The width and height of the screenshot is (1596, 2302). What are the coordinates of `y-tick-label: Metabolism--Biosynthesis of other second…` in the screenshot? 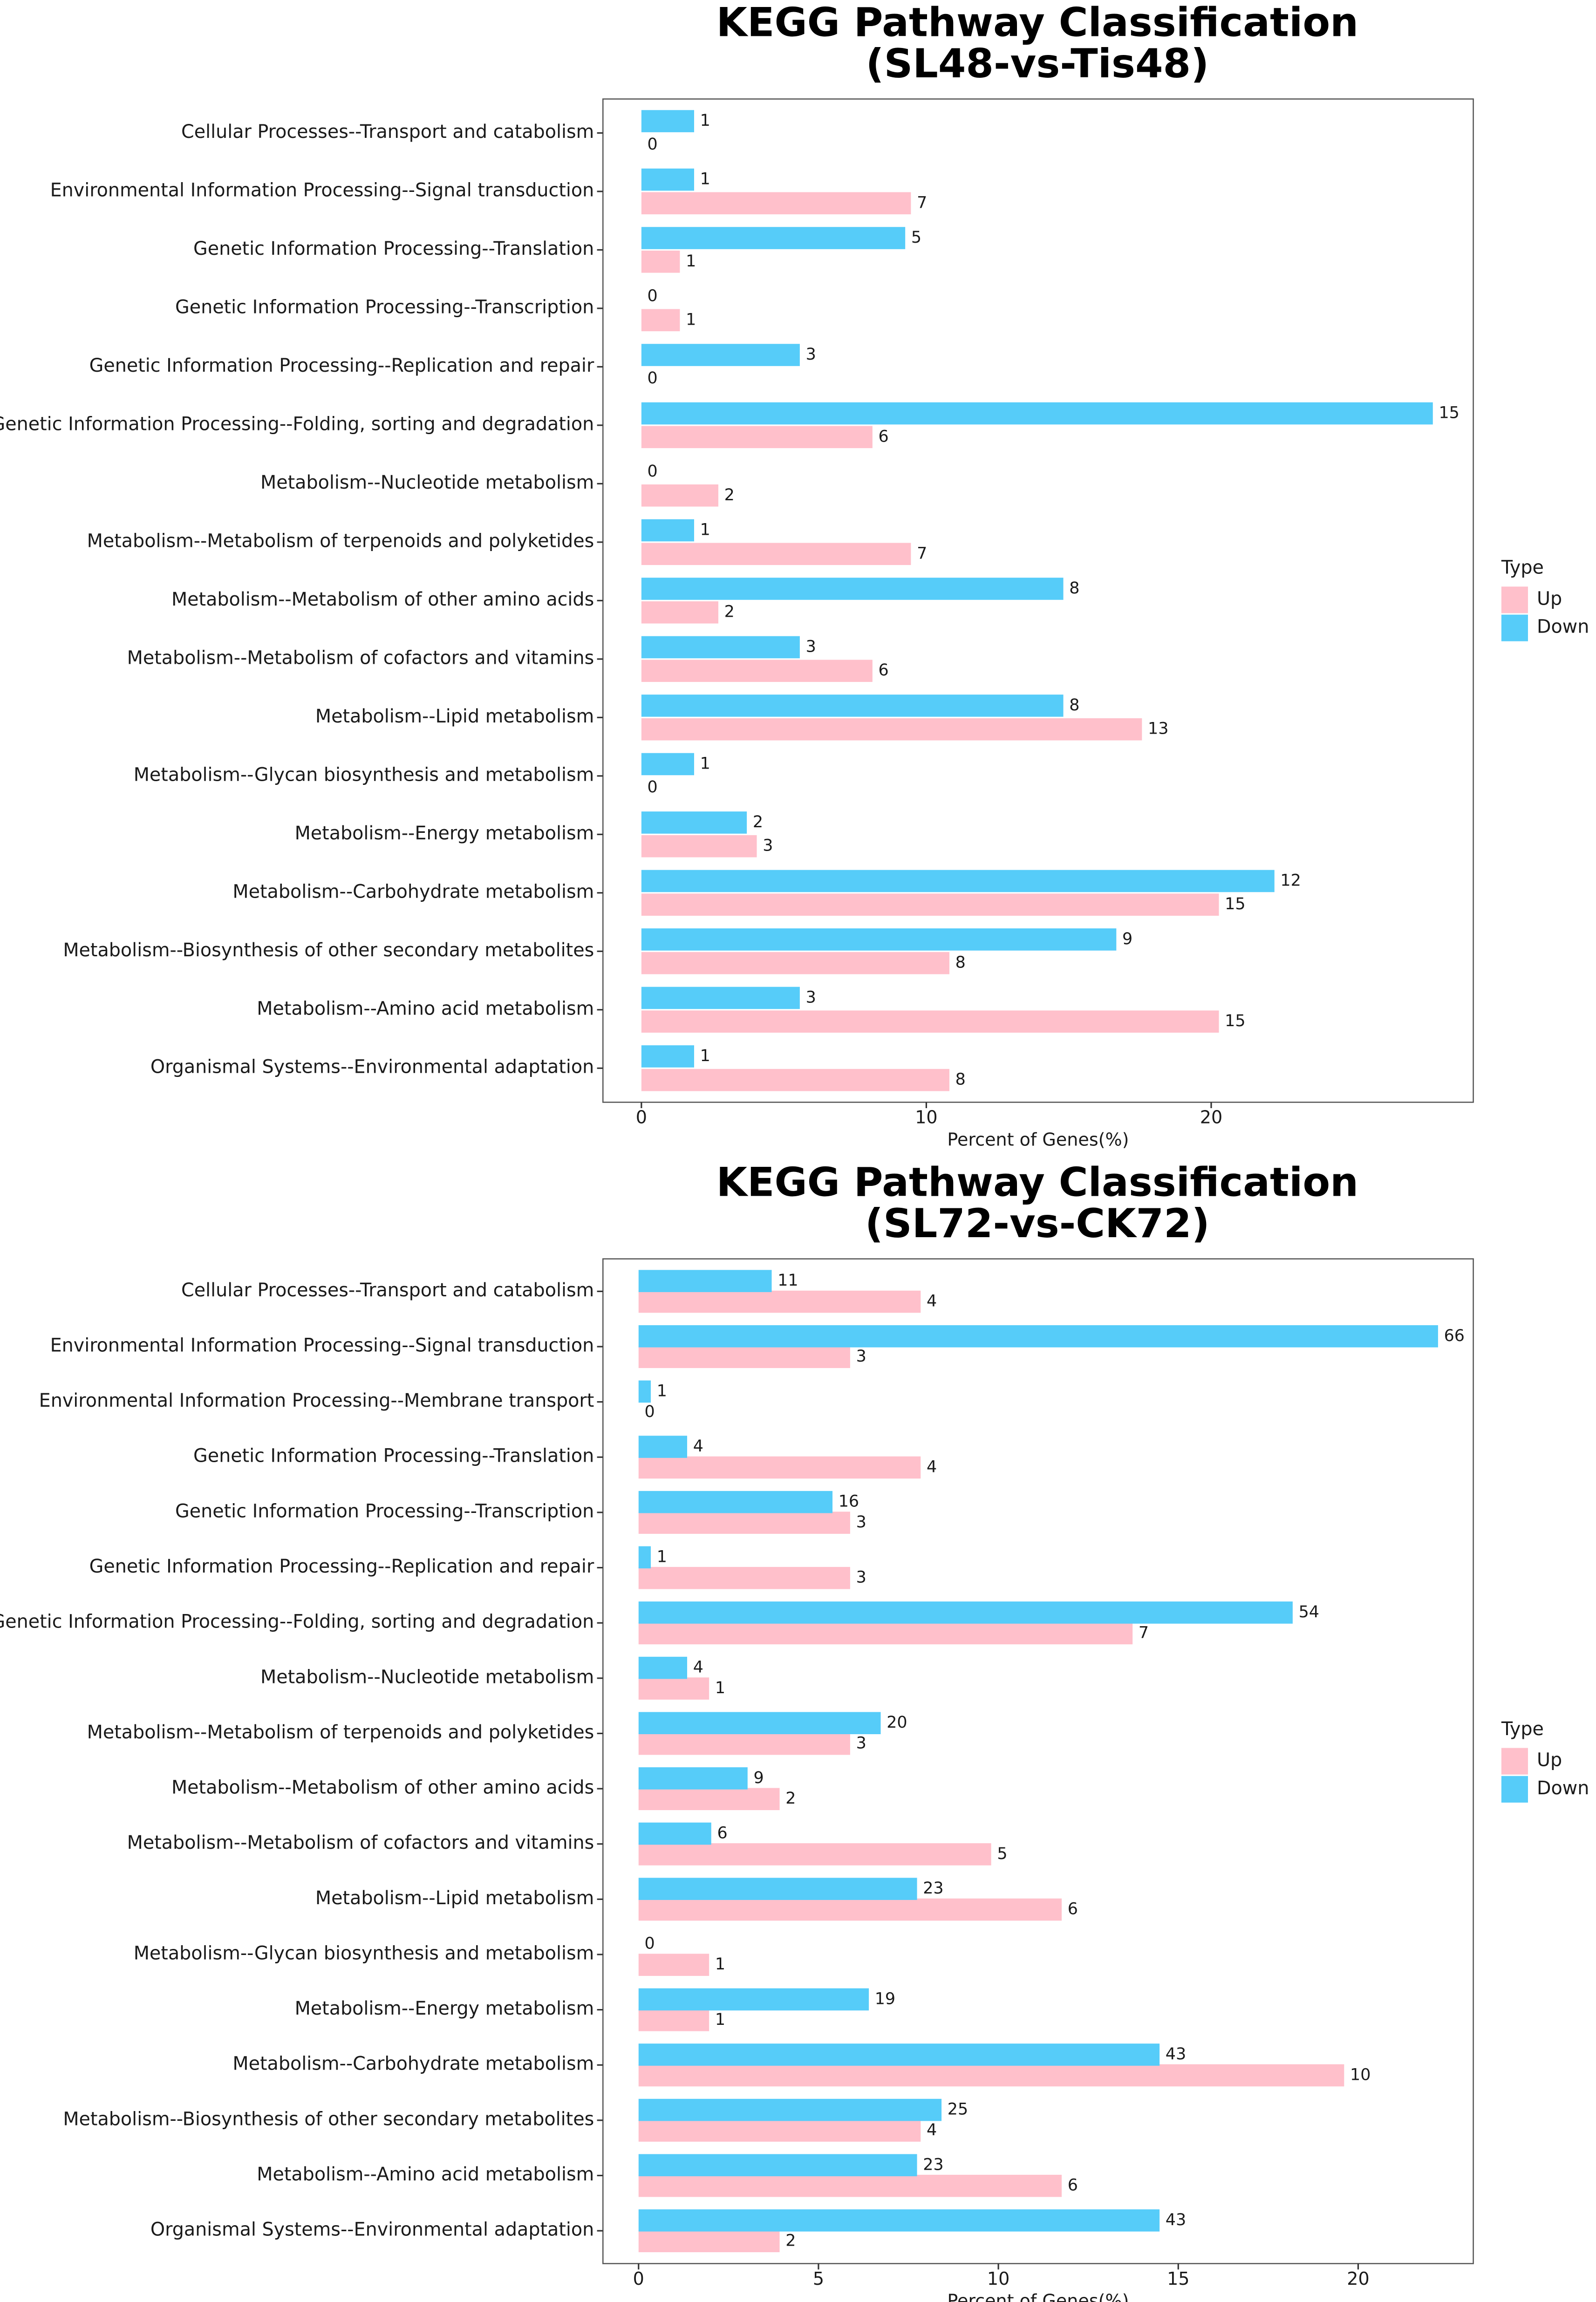 It's located at (328, 2119).